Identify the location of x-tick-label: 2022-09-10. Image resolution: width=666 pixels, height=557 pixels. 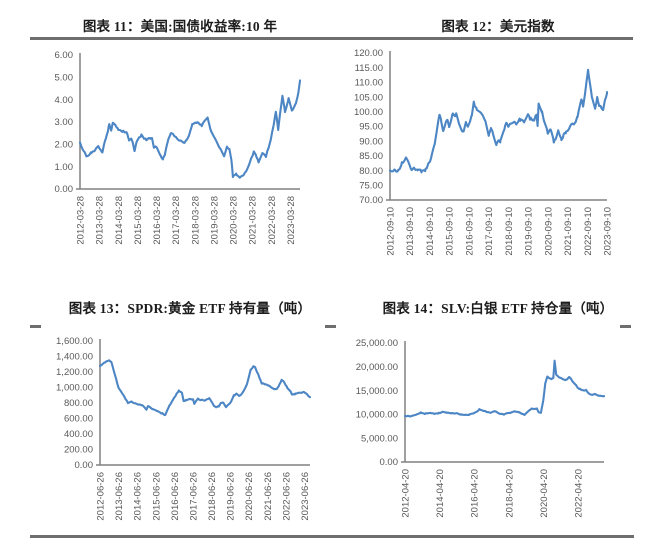
(588, 231).